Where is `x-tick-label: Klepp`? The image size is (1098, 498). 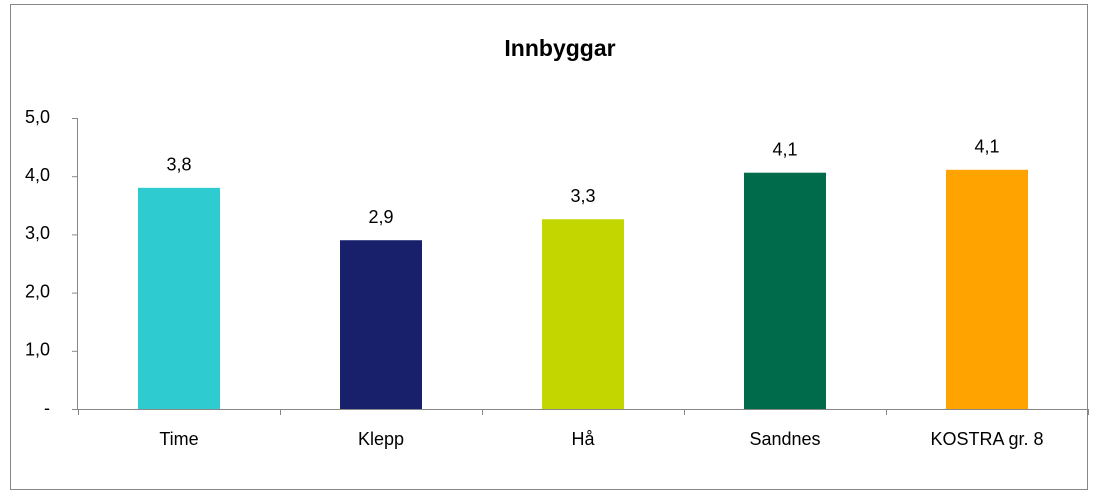
x-tick-label: Klepp is located at coordinates (381, 439).